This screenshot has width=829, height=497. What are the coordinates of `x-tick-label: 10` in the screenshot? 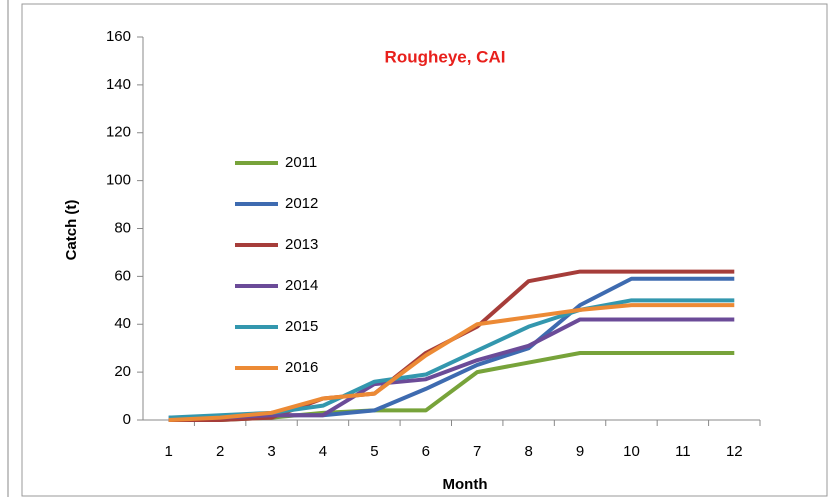 It's located at (631, 451).